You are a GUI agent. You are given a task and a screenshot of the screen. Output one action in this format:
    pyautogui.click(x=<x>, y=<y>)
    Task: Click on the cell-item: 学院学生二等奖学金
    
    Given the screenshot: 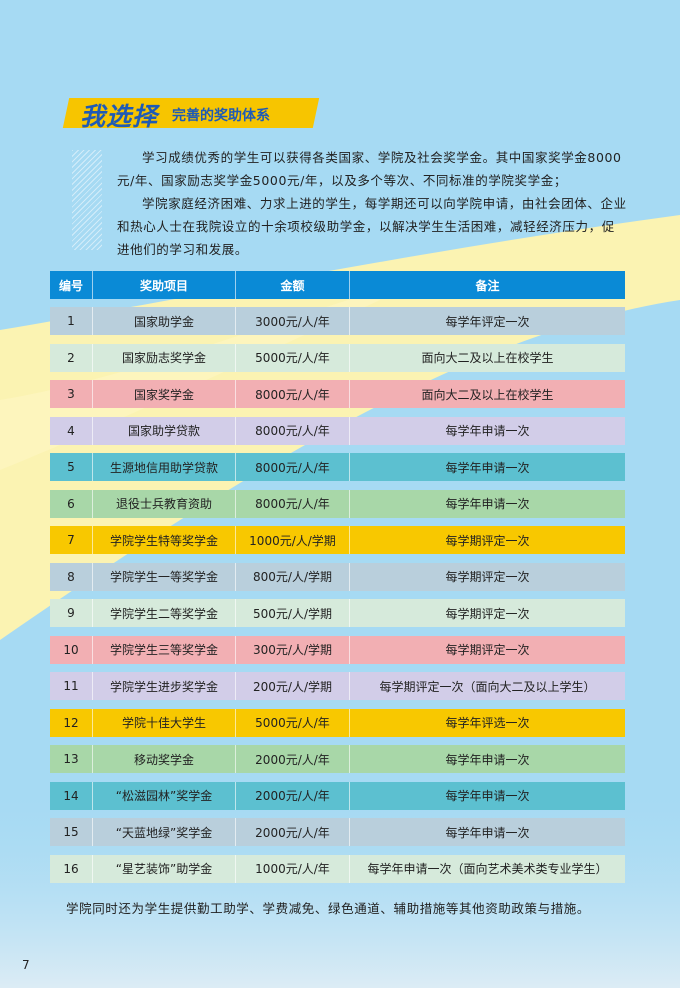 What is the action you would take?
    pyautogui.click(x=164, y=613)
    